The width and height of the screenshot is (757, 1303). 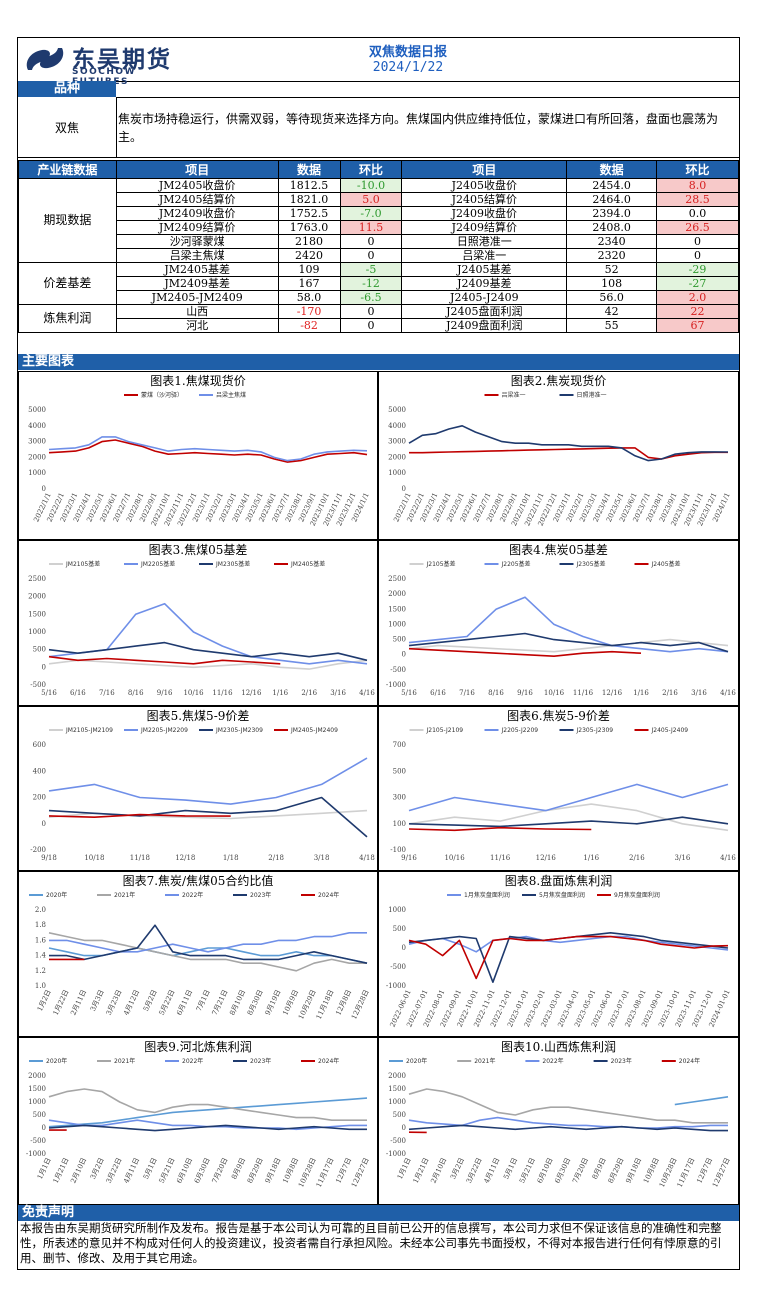 I want to click on item-name-cell: 河北, so click(x=197, y=325).